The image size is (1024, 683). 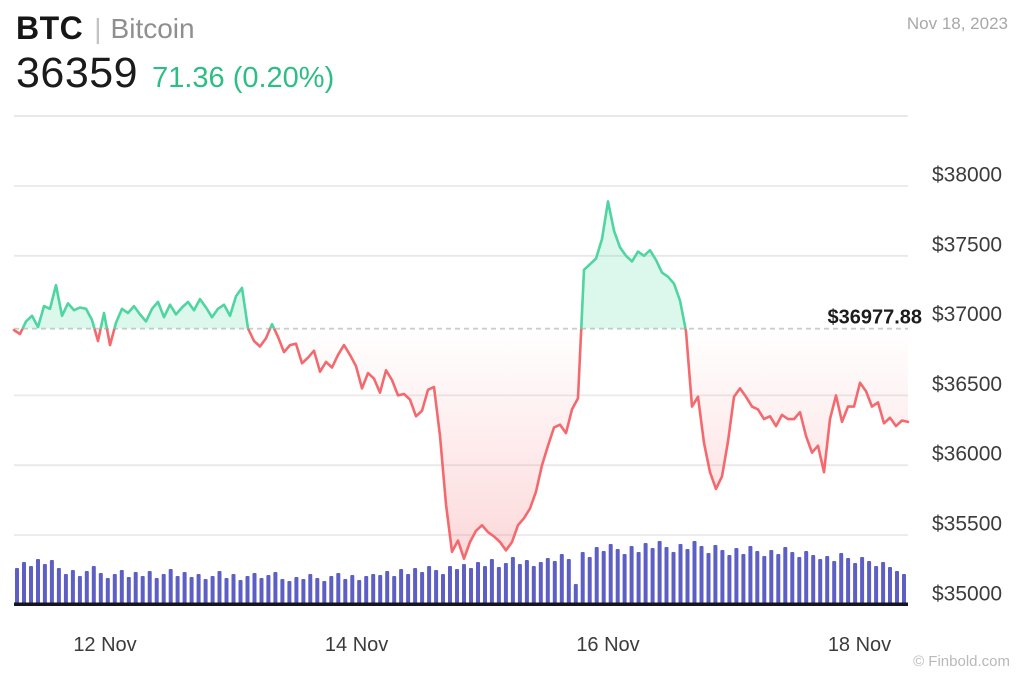 I want to click on current-price: 36359, so click(x=77, y=73).